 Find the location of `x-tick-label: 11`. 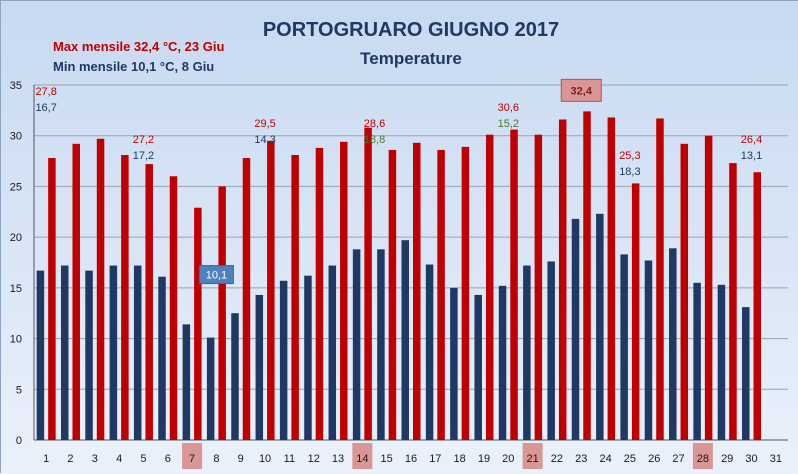

x-tick-label: 11 is located at coordinates (289, 459).